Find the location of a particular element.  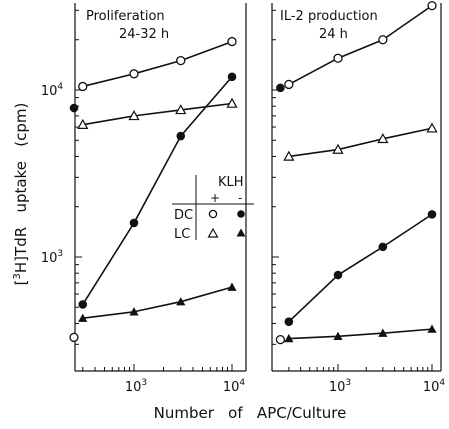

y-tick-label-10e4: 104 is located at coordinates (52, 90).